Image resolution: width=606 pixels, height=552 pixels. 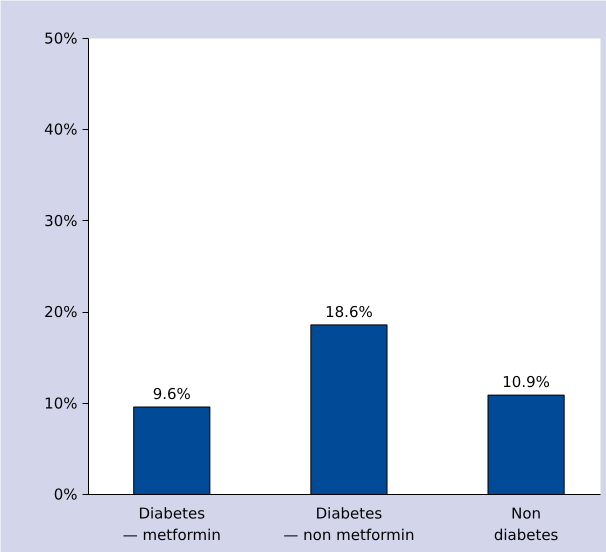 What do you see at coordinates (61, 129) in the screenshot?
I see `y-tick-label: 40%` at bounding box center [61, 129].